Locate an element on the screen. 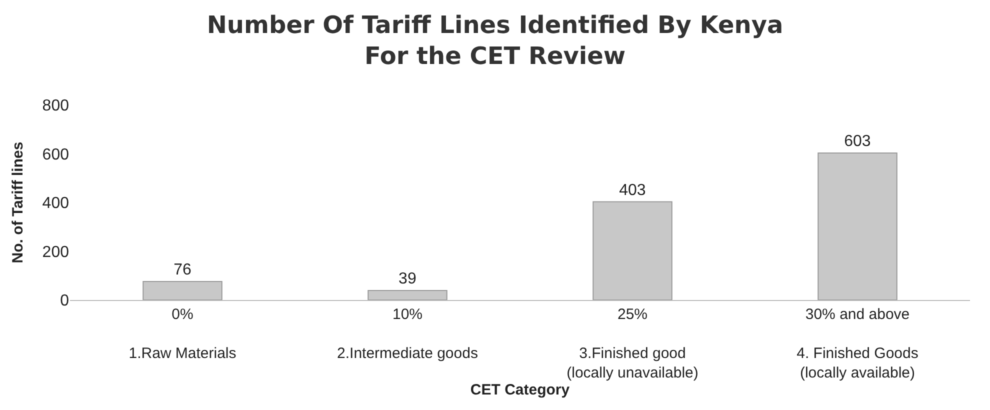 The image size is (990, 410). chart-title: Number Of Tariff Lines Identified By Kenya For the CET Review is located at coordinates (495, 40).